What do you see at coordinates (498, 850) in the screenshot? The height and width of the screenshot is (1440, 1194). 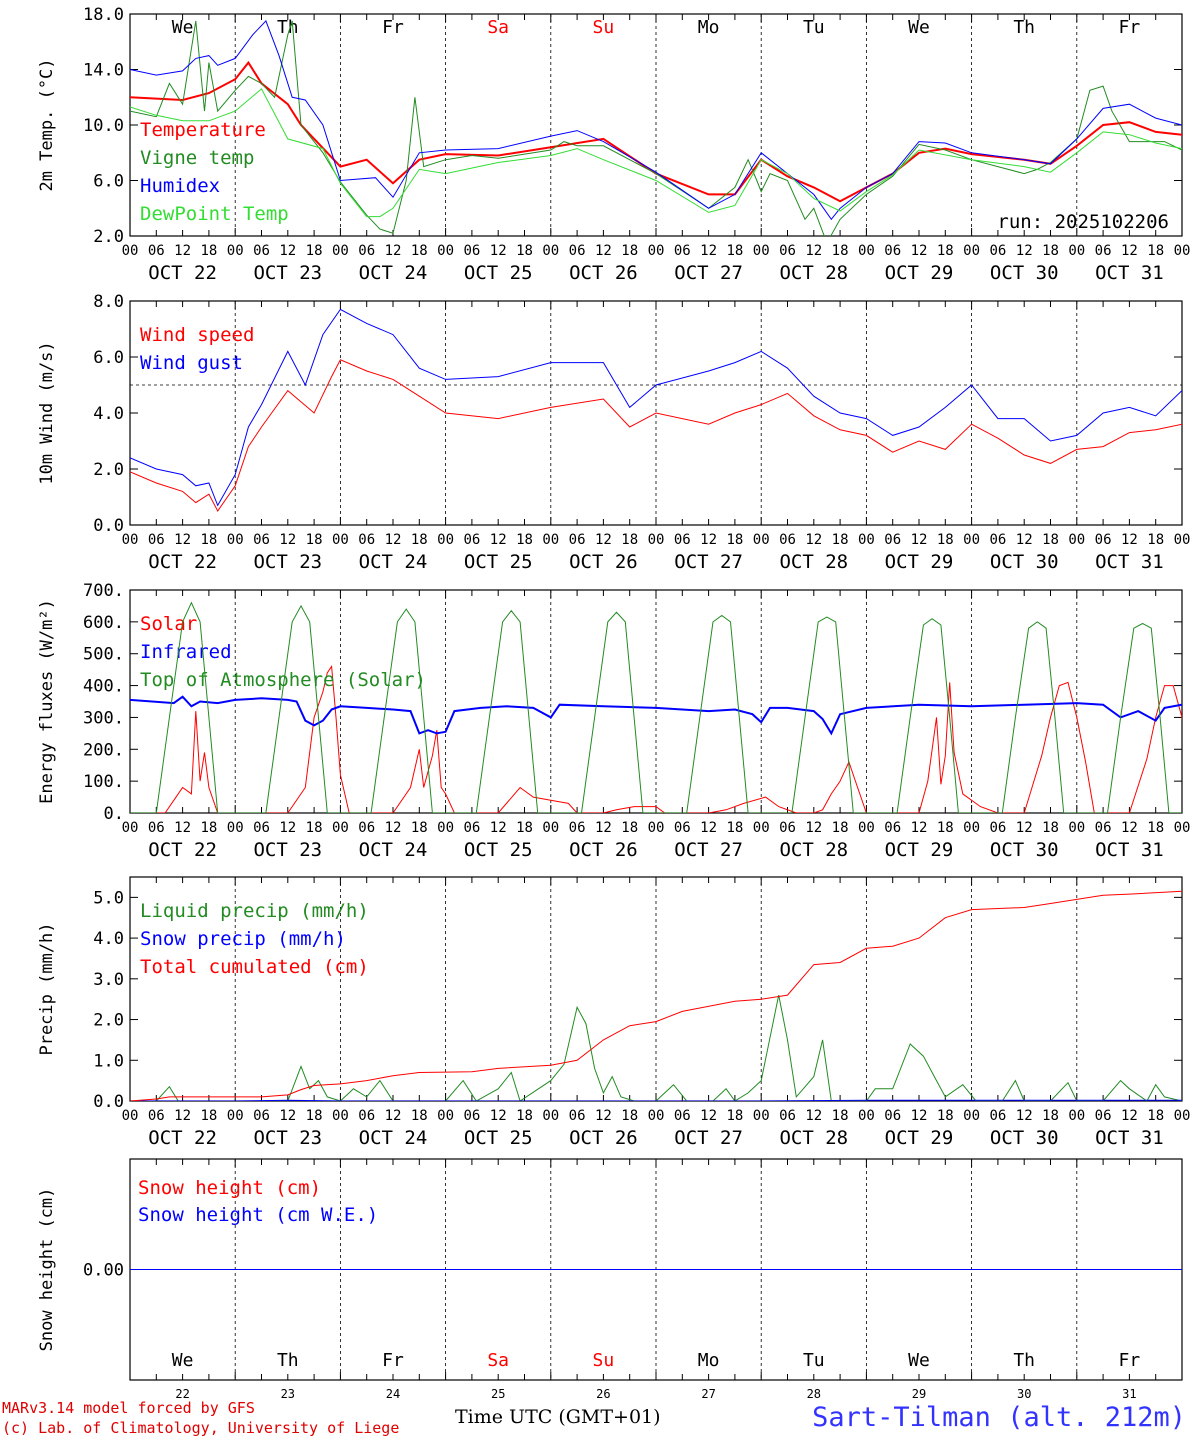 I see `date-label: OCT 25` at bounding box center [498, 850].